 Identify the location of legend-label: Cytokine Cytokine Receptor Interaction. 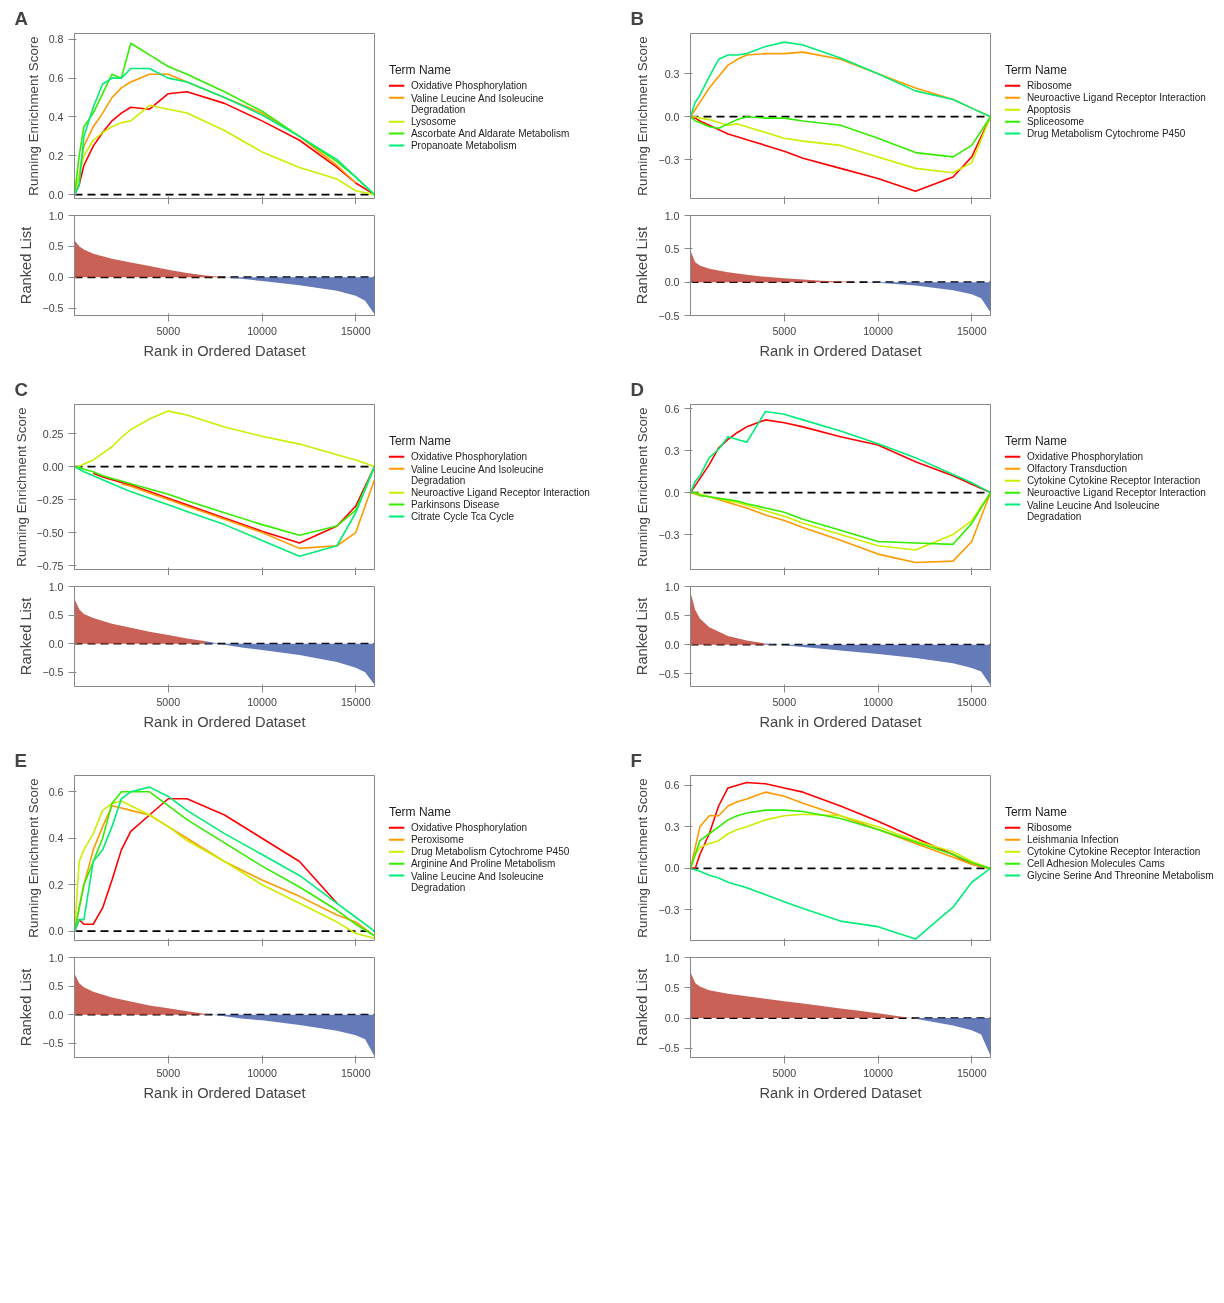
(1113, 481).